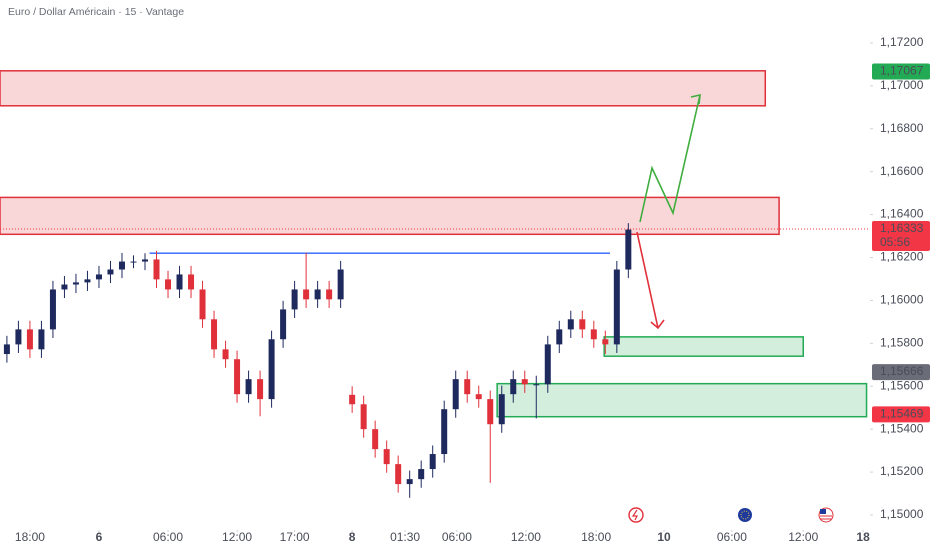 The image size is (932, 555). Describe the element at coordinates (902, 257) in the screenshot. I see `y-tick-label: 1,16200` at that location.